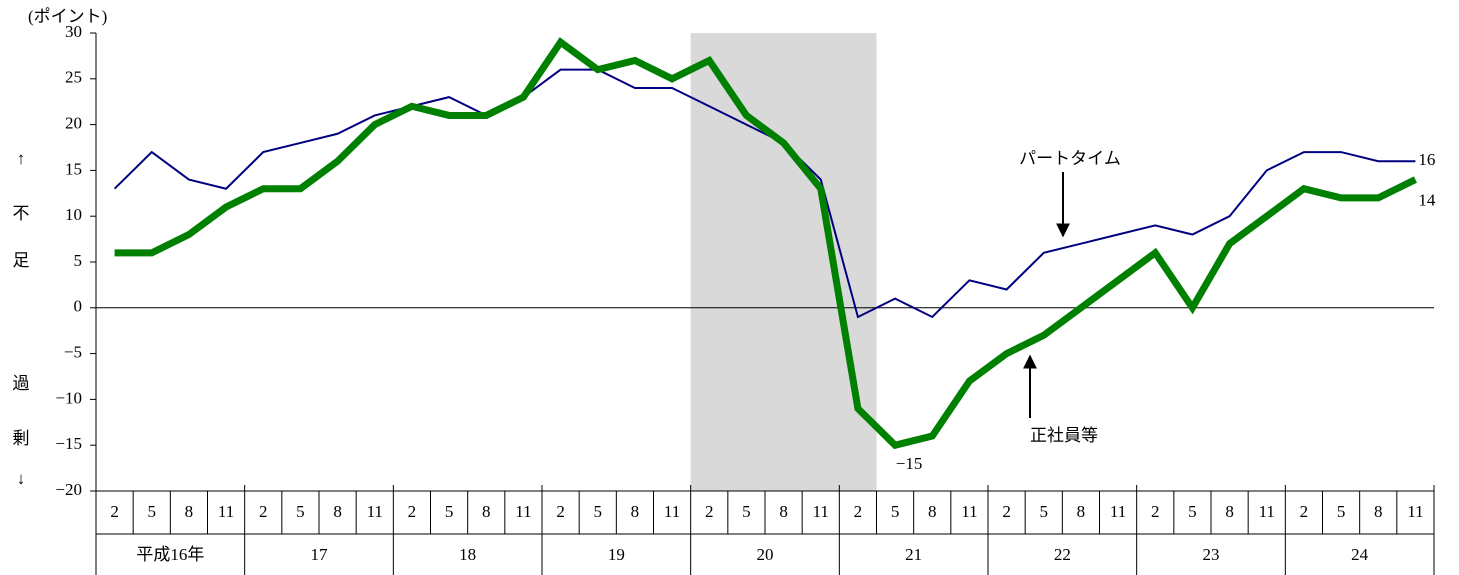  What do you see at coordinates (913, 554) in the screenshot?
I see `x-group-label: 21` at bounding box center [913, 554].